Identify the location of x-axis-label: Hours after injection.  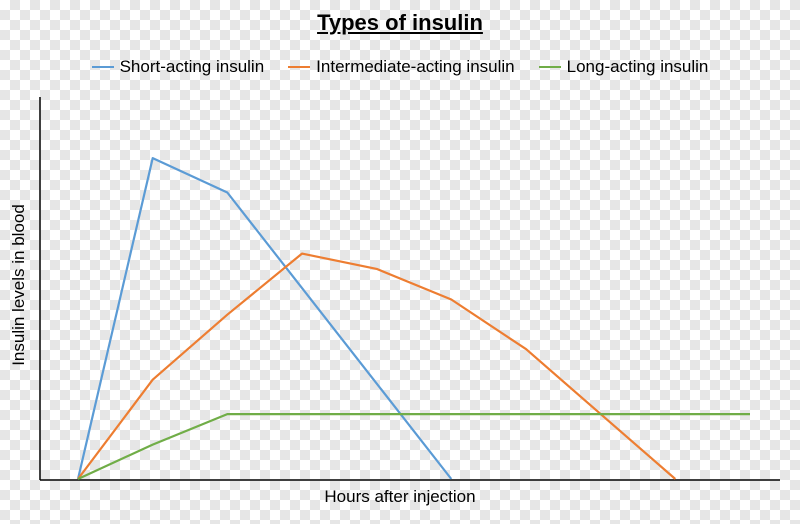
(400, 496).